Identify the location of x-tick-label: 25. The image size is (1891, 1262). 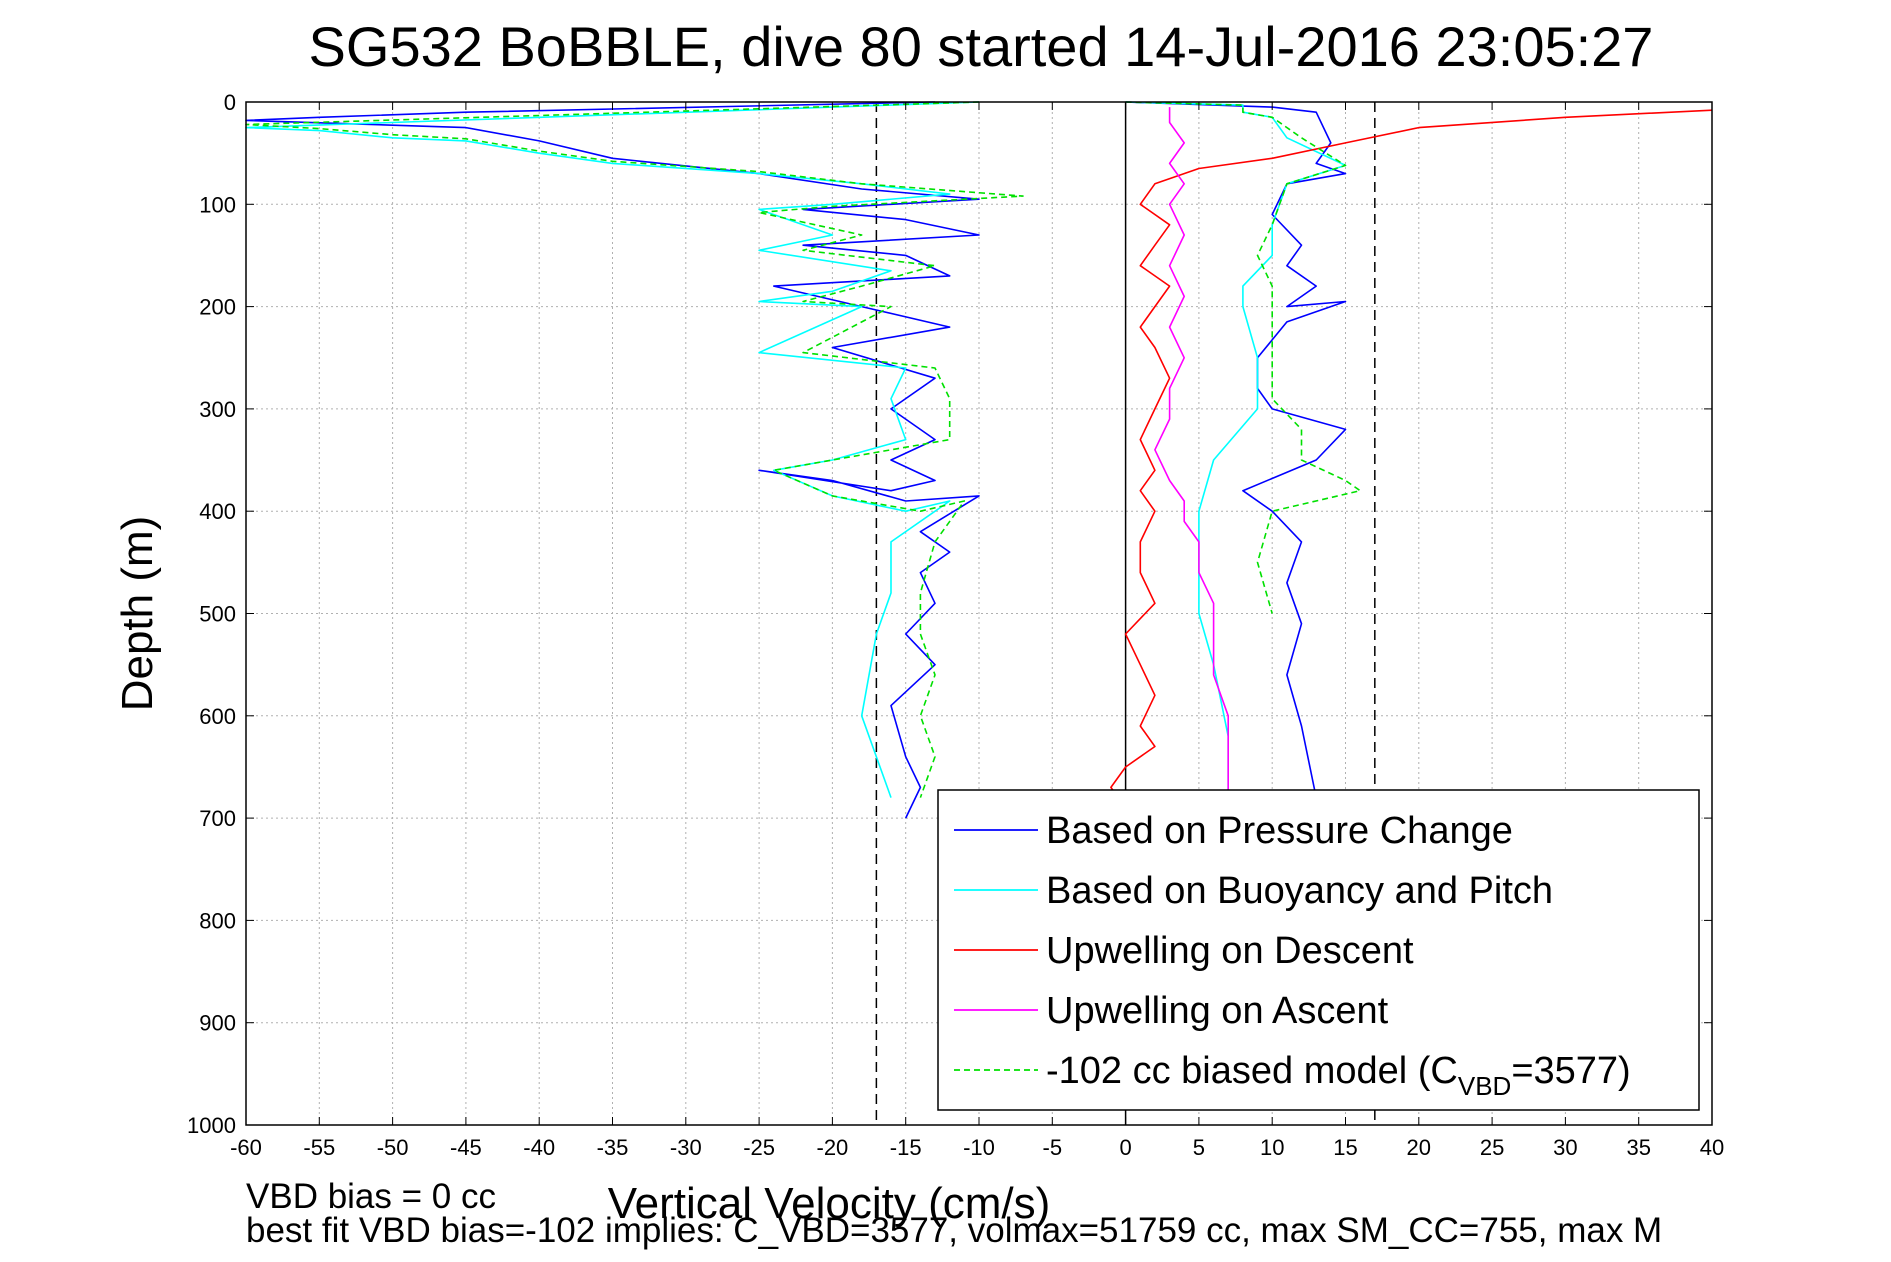
(1492, 1147).